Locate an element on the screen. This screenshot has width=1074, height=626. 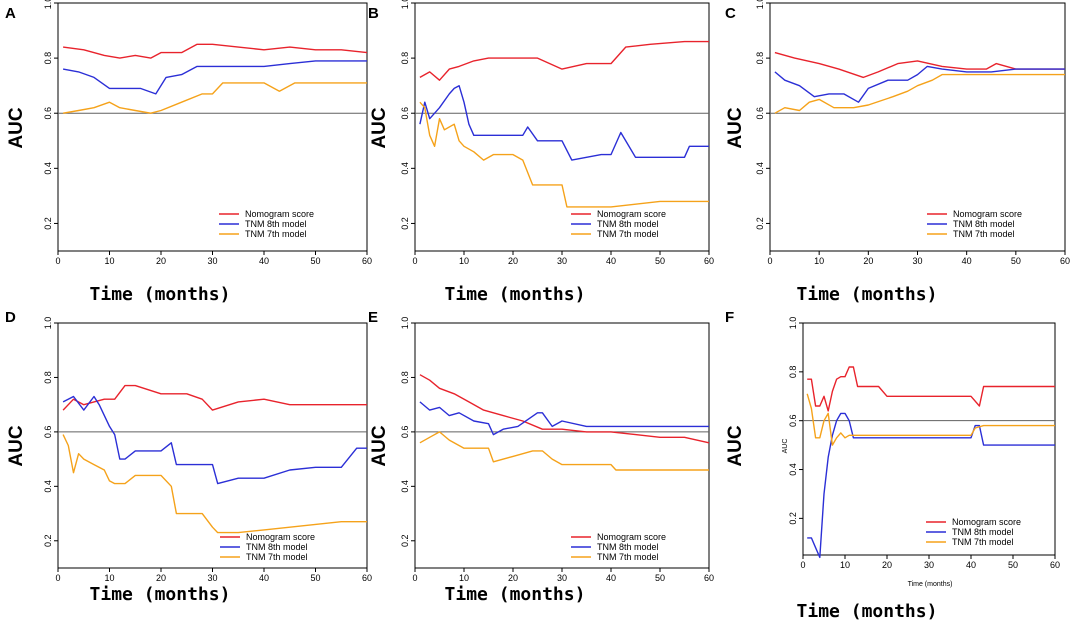
inner-y-axis-label: AUC is located at coordinates (785, 446).